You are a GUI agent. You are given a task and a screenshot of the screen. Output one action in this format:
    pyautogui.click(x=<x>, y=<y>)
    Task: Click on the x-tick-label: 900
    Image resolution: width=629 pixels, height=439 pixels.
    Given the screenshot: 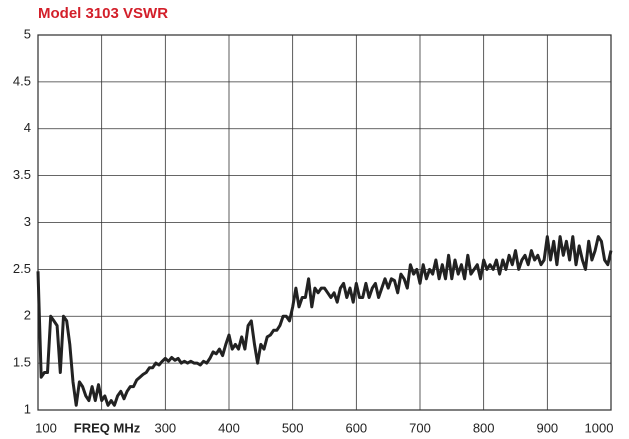 What is the action you would take?
    pyautogui.click(x=547, y=427)
    